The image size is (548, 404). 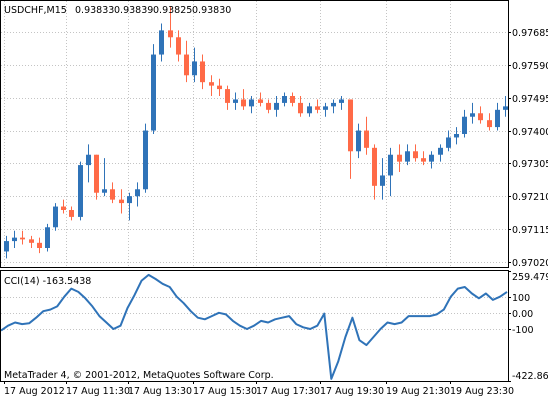 What do you see at coordinates (530, 376) in the screenshot?
I see `cci-tick-label: -422.861` at bounding box center [530, 376].